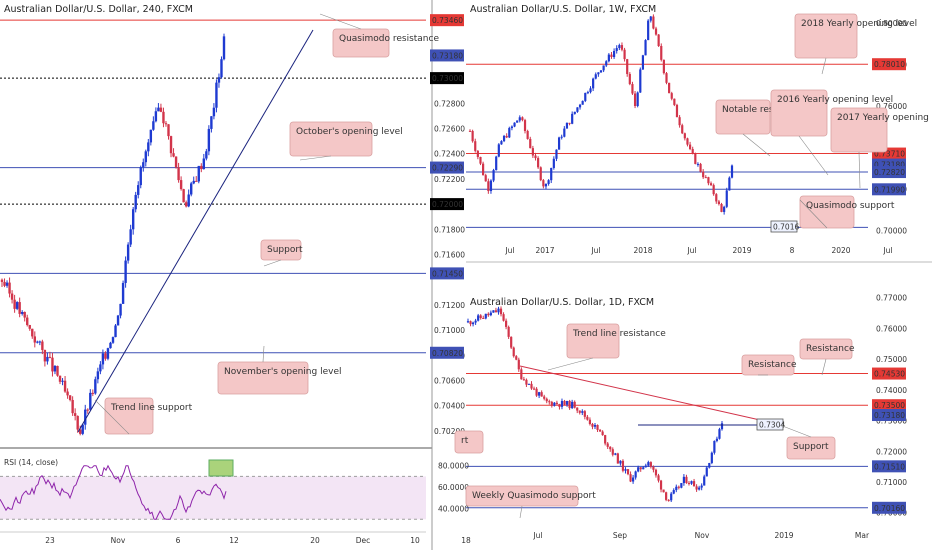  I want to click on price-label-0-2: 0.73000, so click(447, 78).